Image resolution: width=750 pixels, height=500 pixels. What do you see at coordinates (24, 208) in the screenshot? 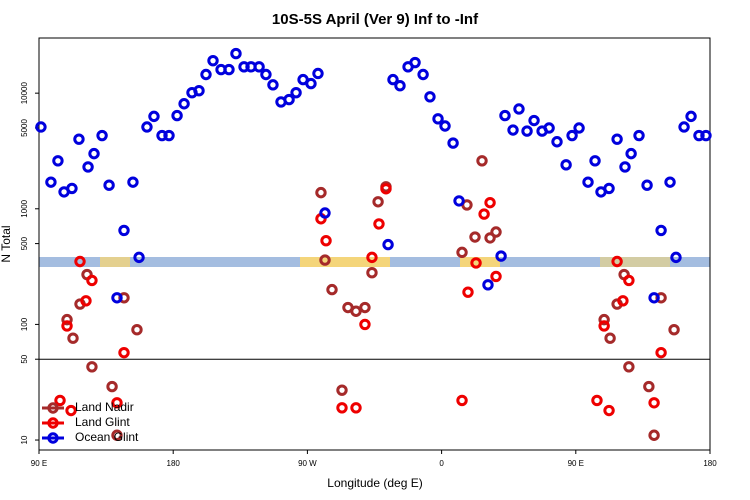
I see `y-tick-label: 1000` at bounding box center [24, 208].